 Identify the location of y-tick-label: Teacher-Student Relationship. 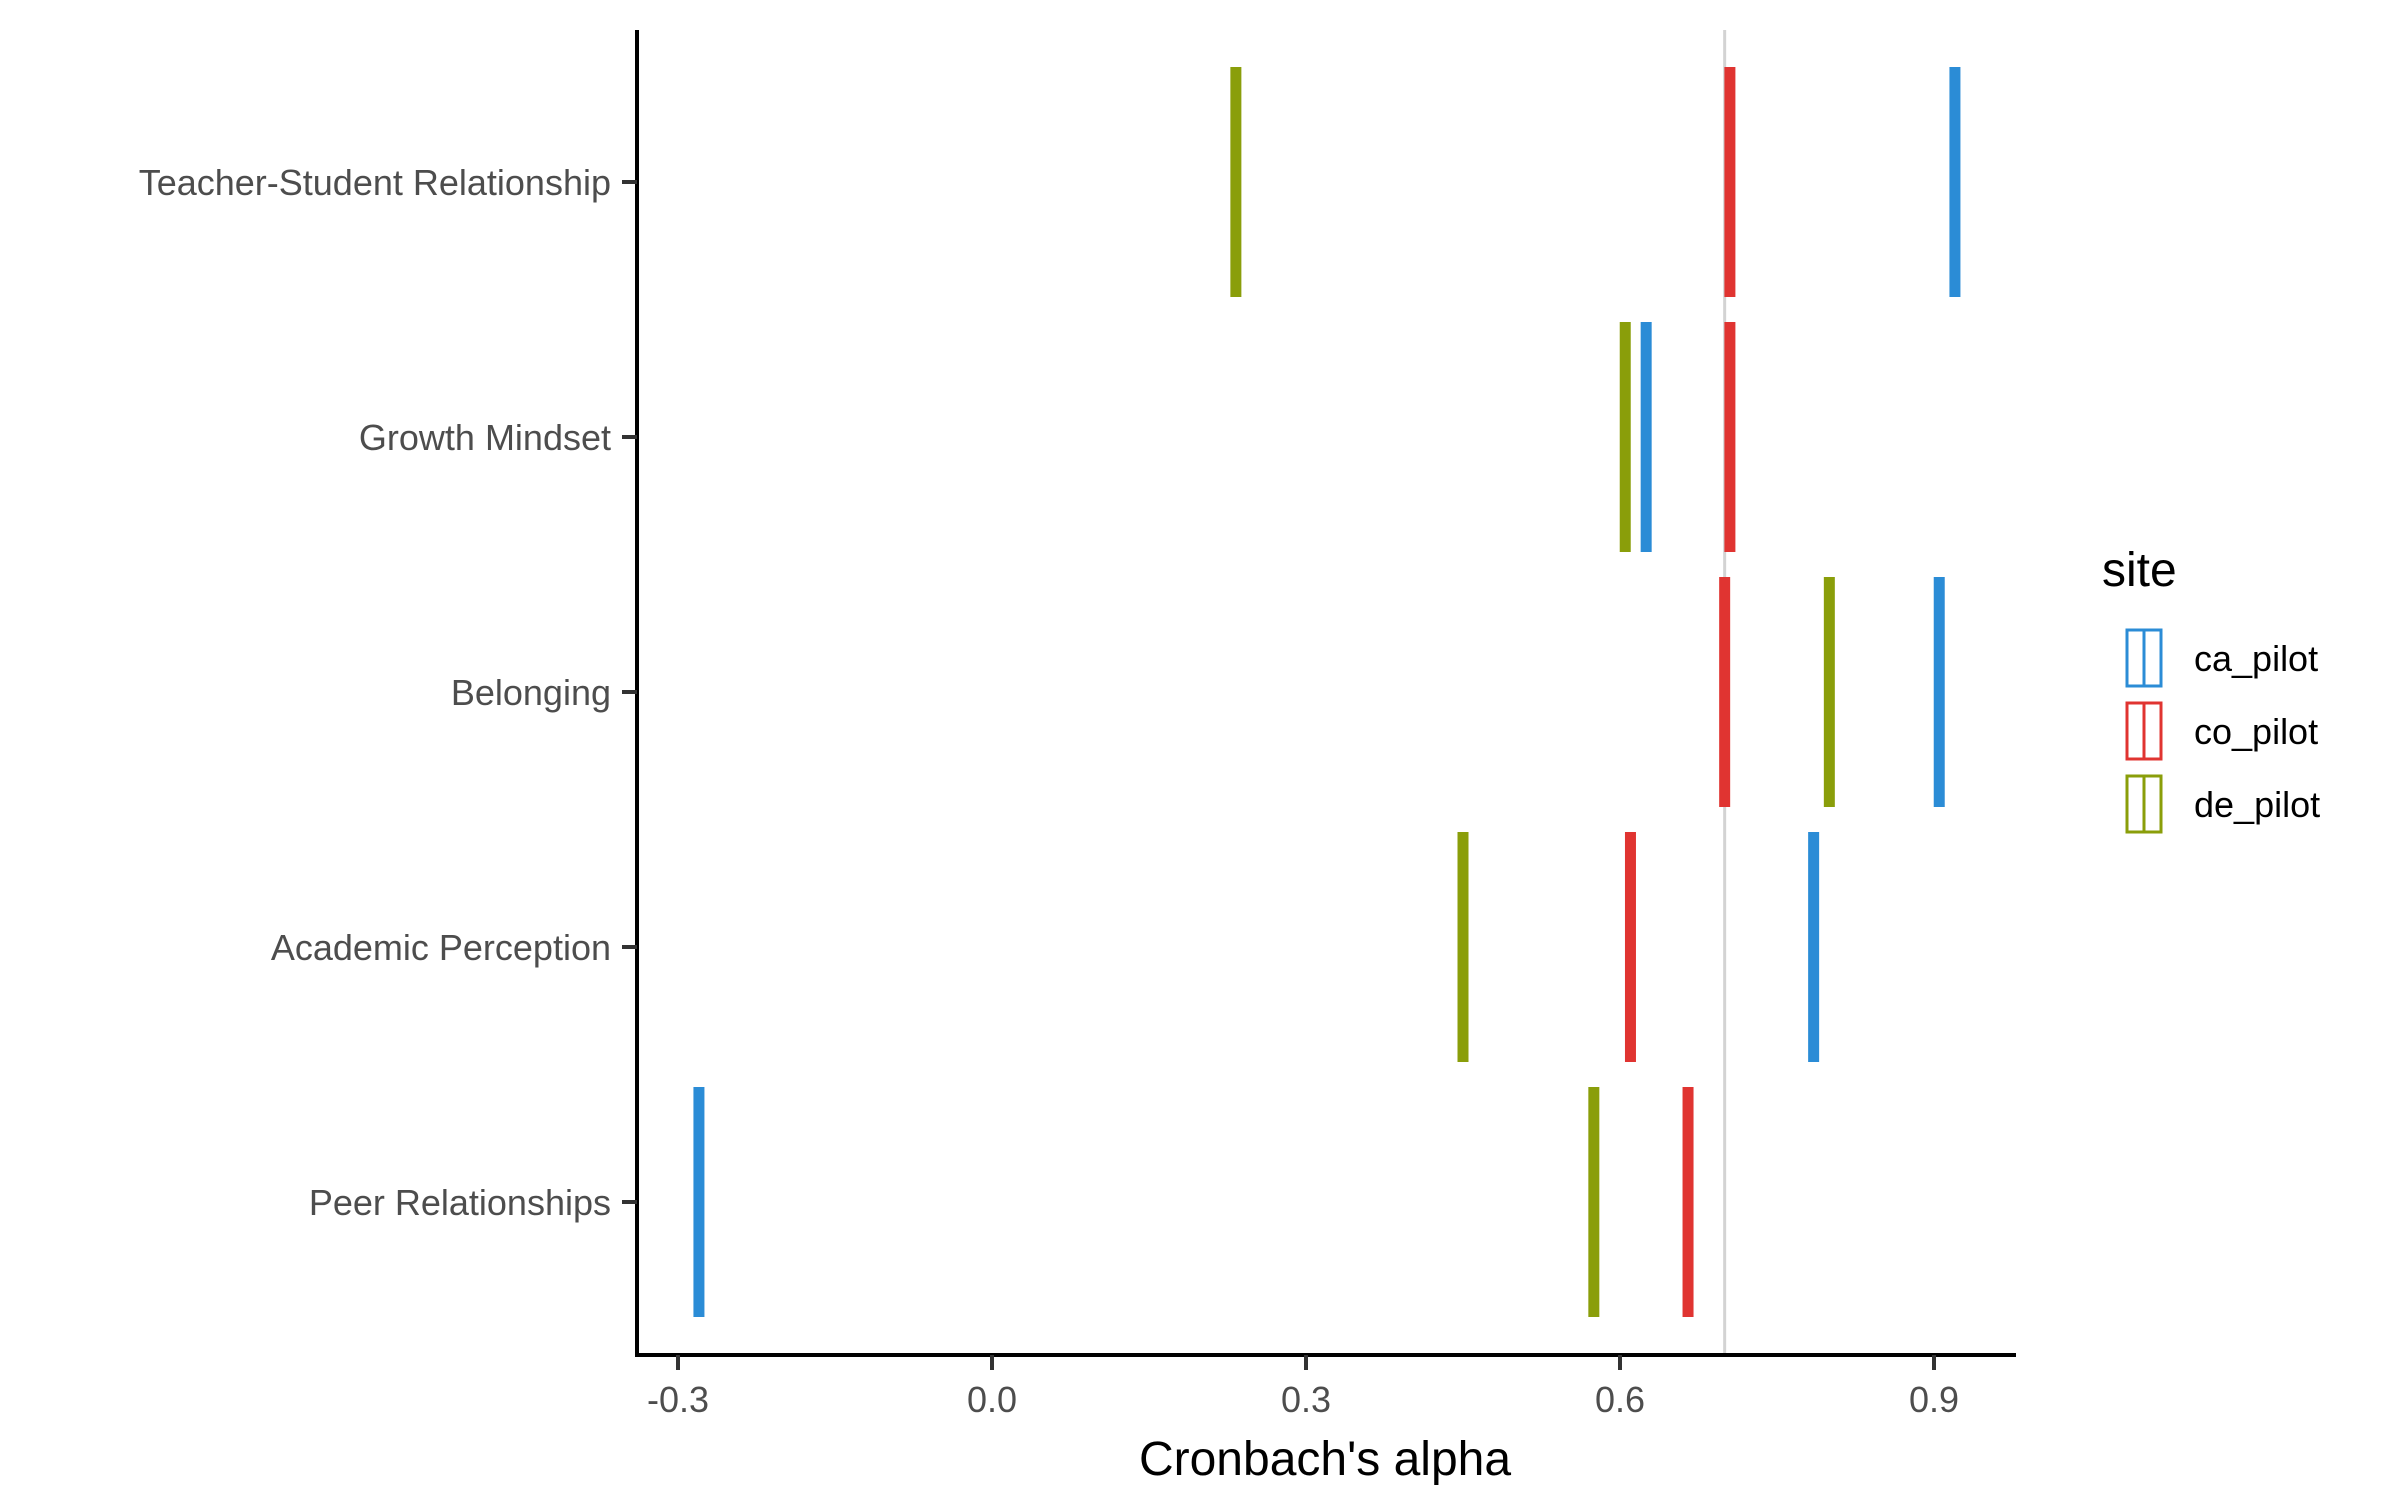
(375, 182).